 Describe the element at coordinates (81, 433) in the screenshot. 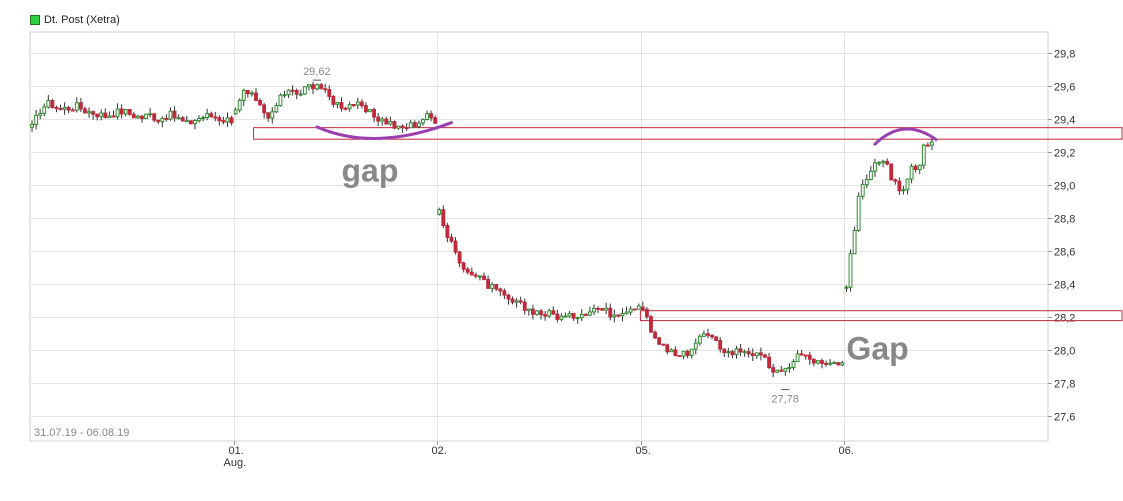

I see `date-range-label: 31.07.19 - 06.08.19` at that location.